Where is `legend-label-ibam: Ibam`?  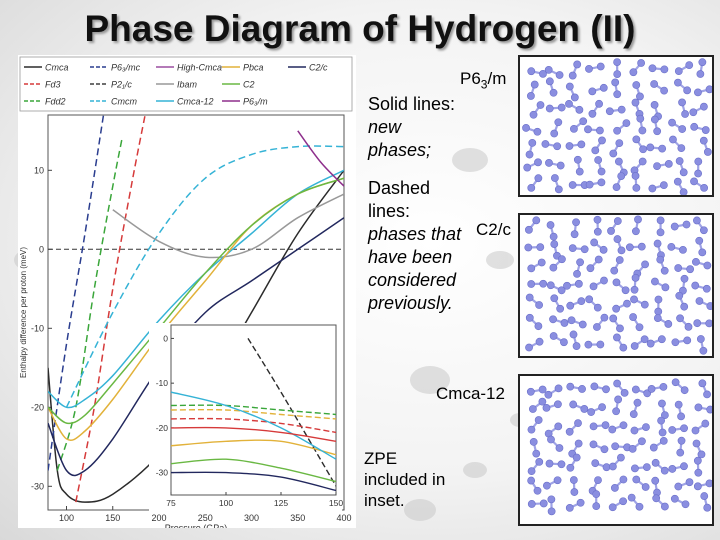 legend-label-ibam: Ibam is located at coordinates (187, 85).